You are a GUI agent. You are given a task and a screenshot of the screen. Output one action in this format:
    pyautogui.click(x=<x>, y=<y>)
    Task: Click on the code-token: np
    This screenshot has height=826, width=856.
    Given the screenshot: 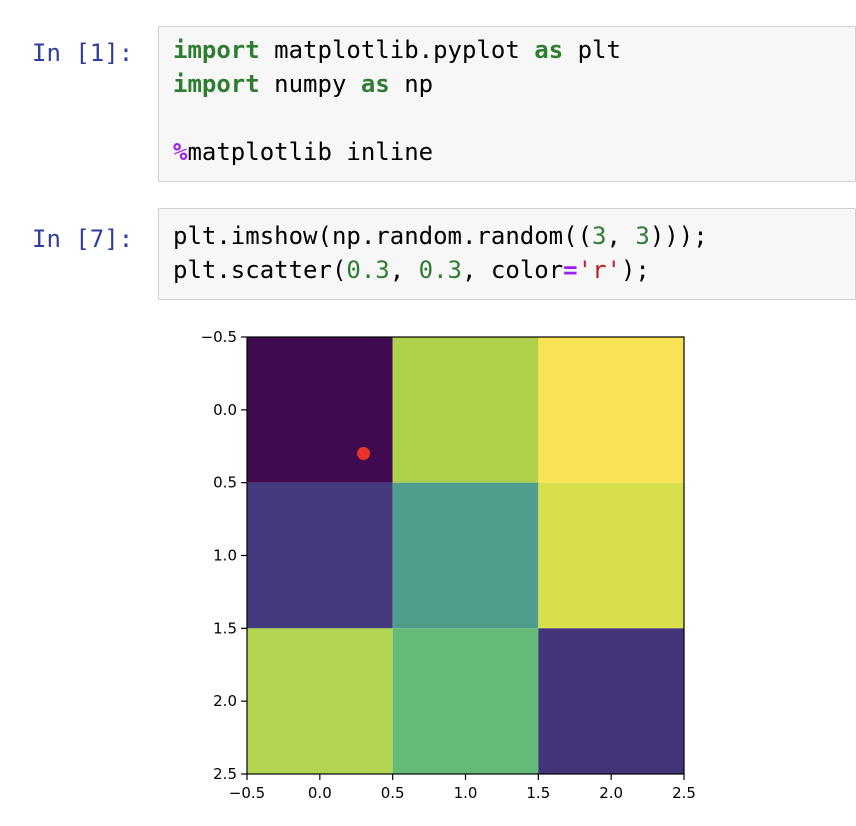 What is the action you would take?
    pyautogui.click(x=411, y=84)
    